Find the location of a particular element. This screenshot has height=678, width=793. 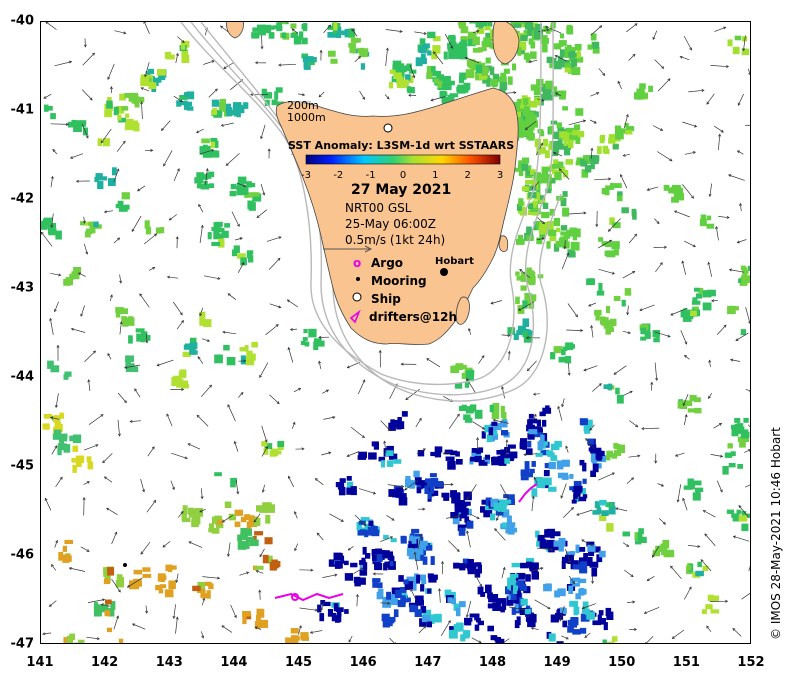

tasmania-mainland is located at coordinates (397, 216).